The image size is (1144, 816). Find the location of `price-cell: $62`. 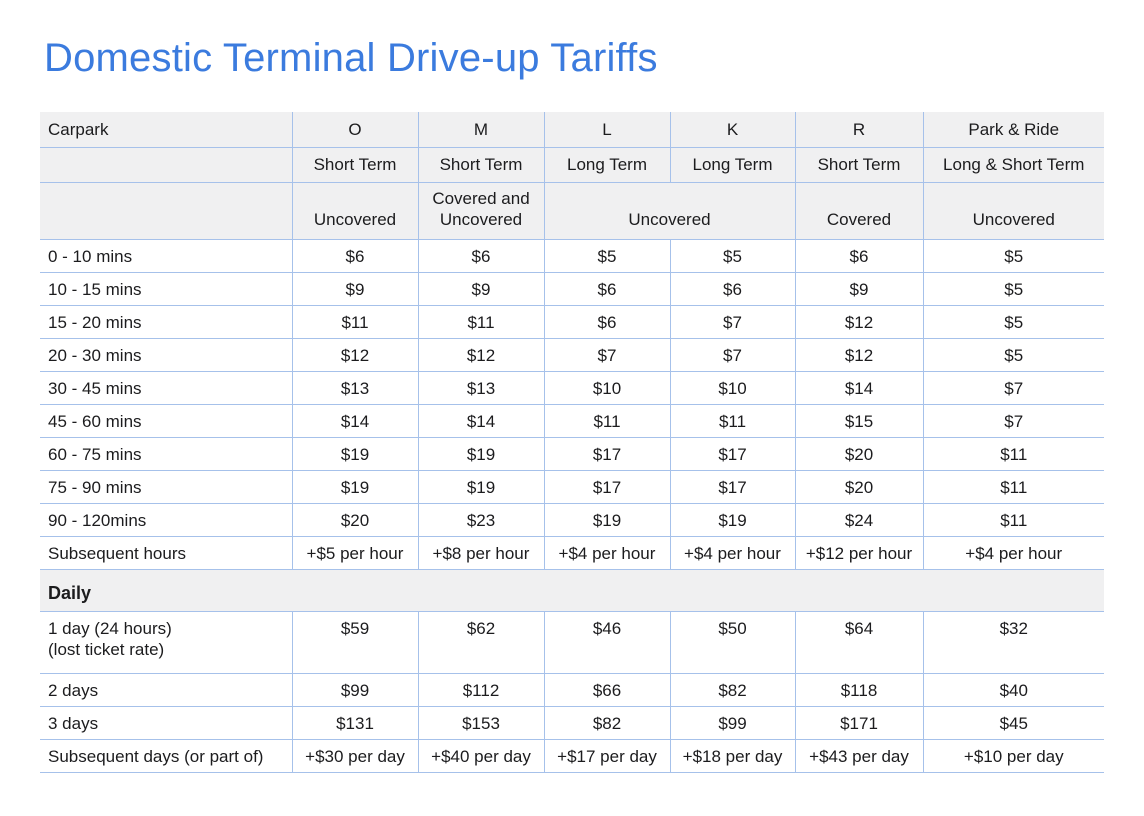

price-cell: $62 is located at coordinates (480, 642).